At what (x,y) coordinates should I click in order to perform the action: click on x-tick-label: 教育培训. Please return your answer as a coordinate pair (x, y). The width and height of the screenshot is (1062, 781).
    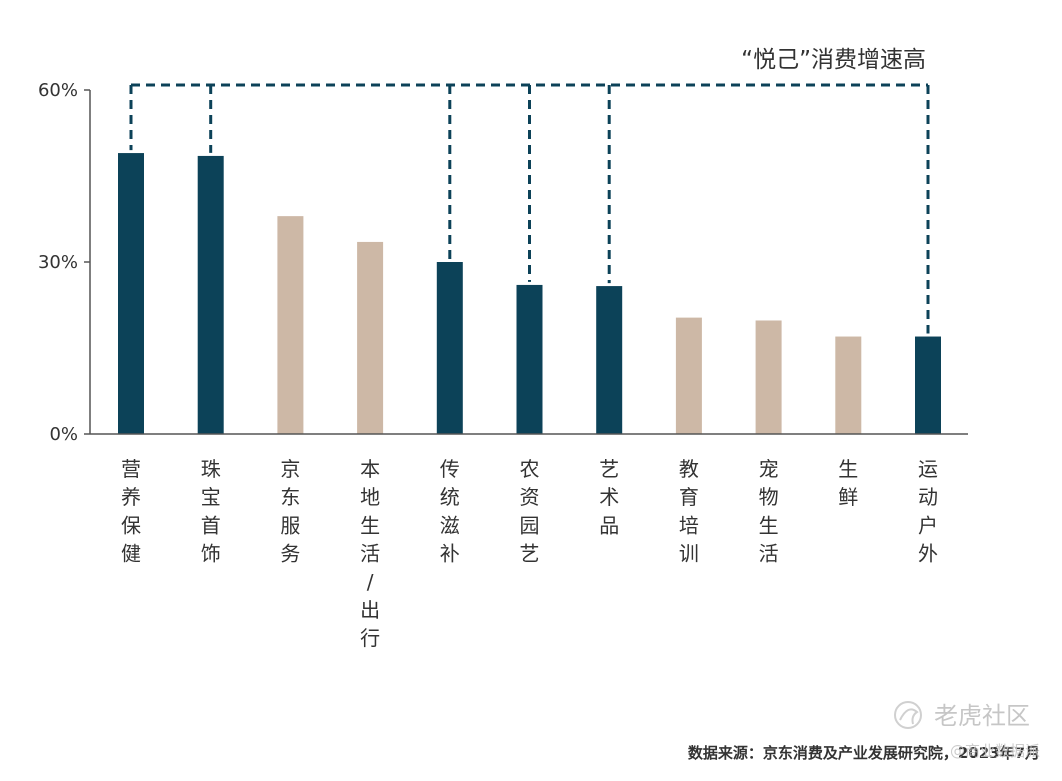
    Looking at the image, I should click on (689, 511).